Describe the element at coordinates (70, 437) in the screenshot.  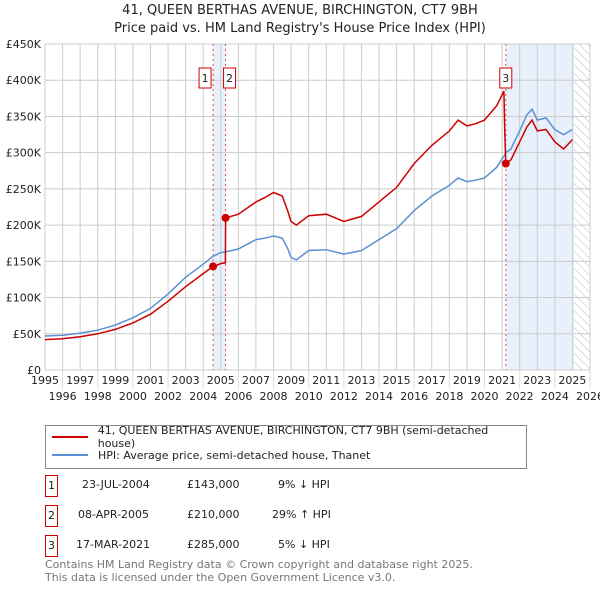
I see `property-line-swatch` at that location.